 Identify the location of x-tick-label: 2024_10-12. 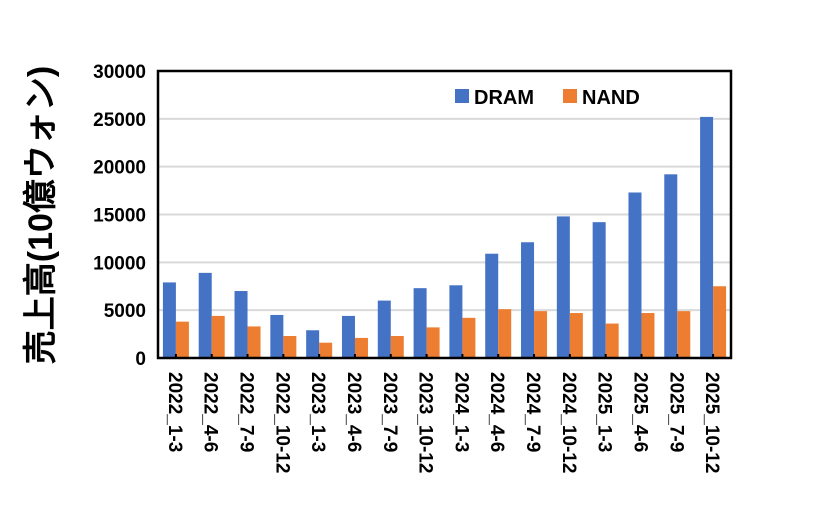
(568, 422).